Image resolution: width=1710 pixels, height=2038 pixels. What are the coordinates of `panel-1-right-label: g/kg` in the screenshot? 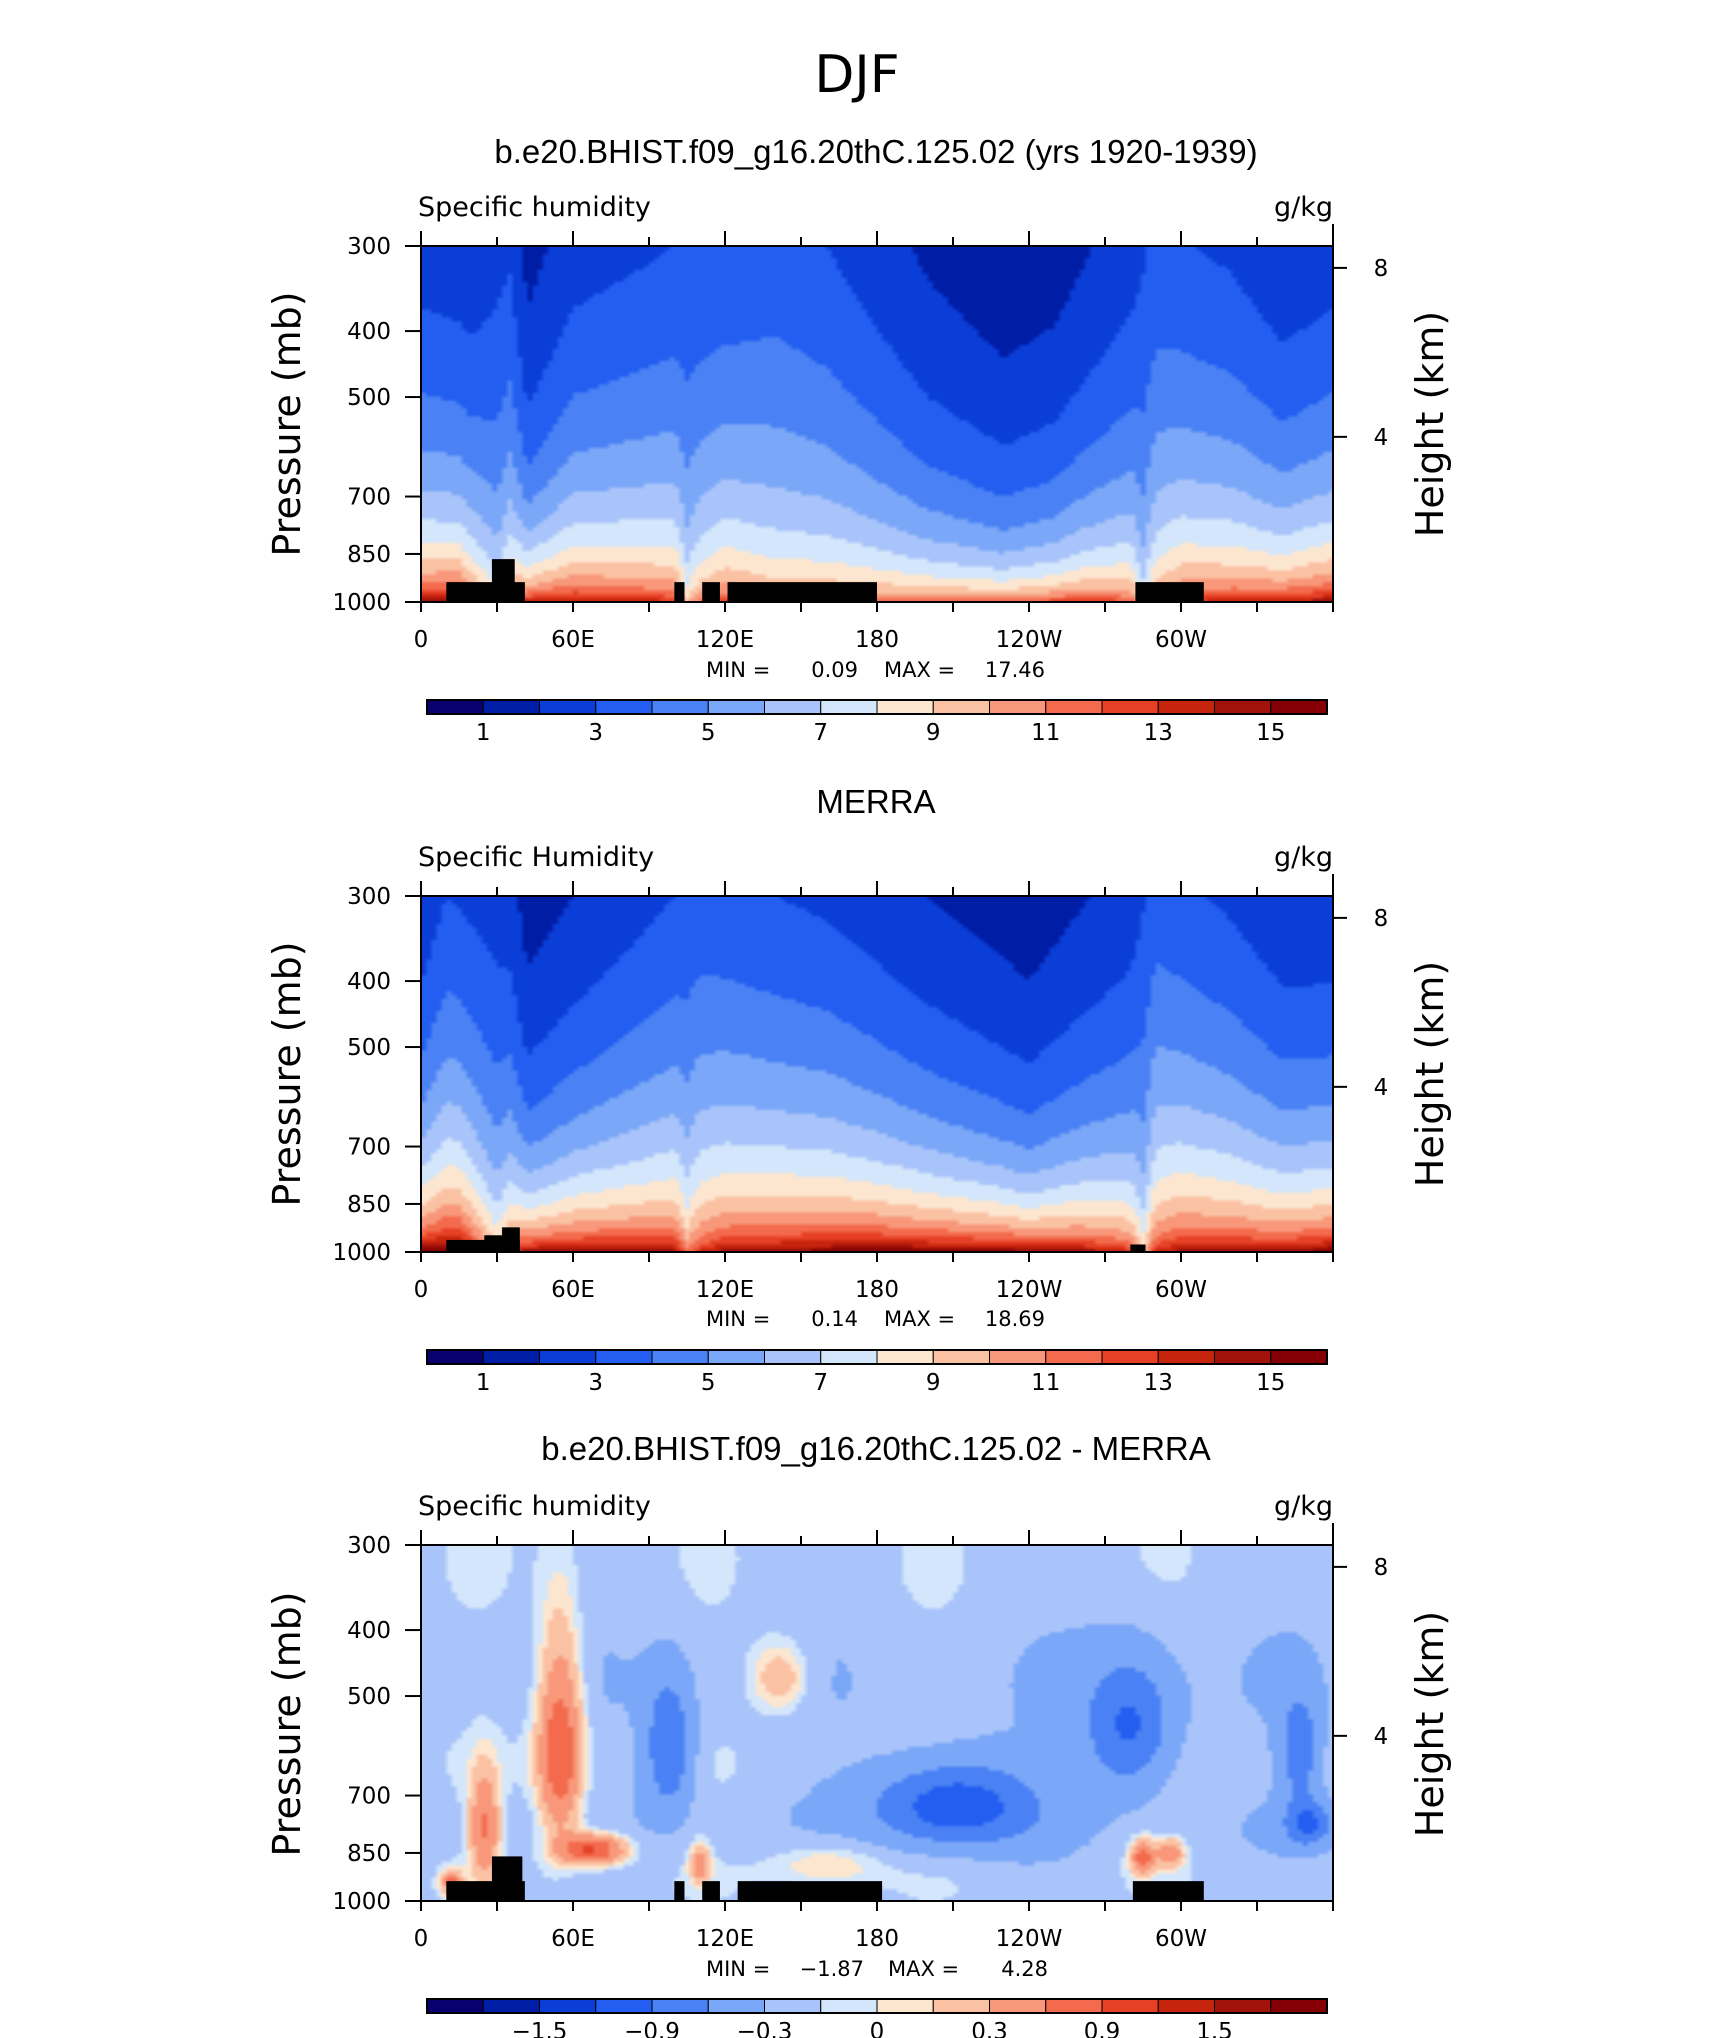 It's located at (1303, 207).